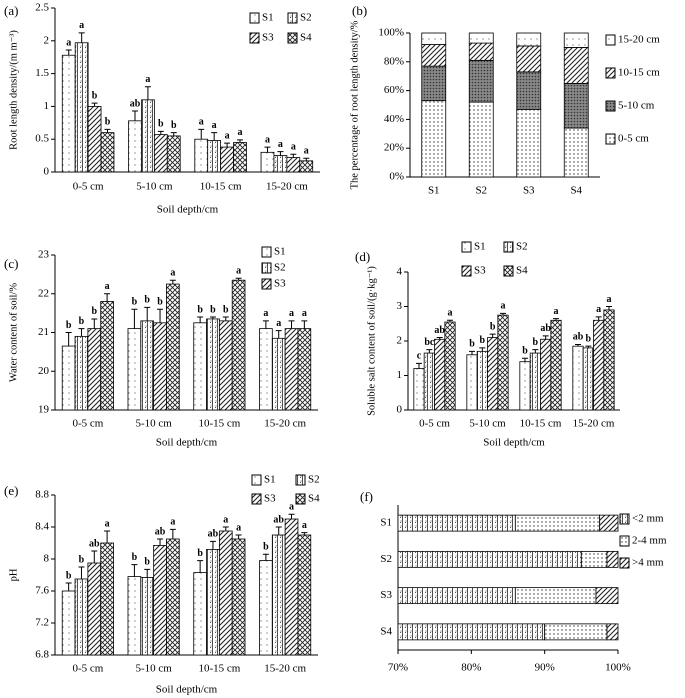 The width and height of the screenshot is (685, 698). I want to click on y-tick-label: 80%, so click(394, 61).